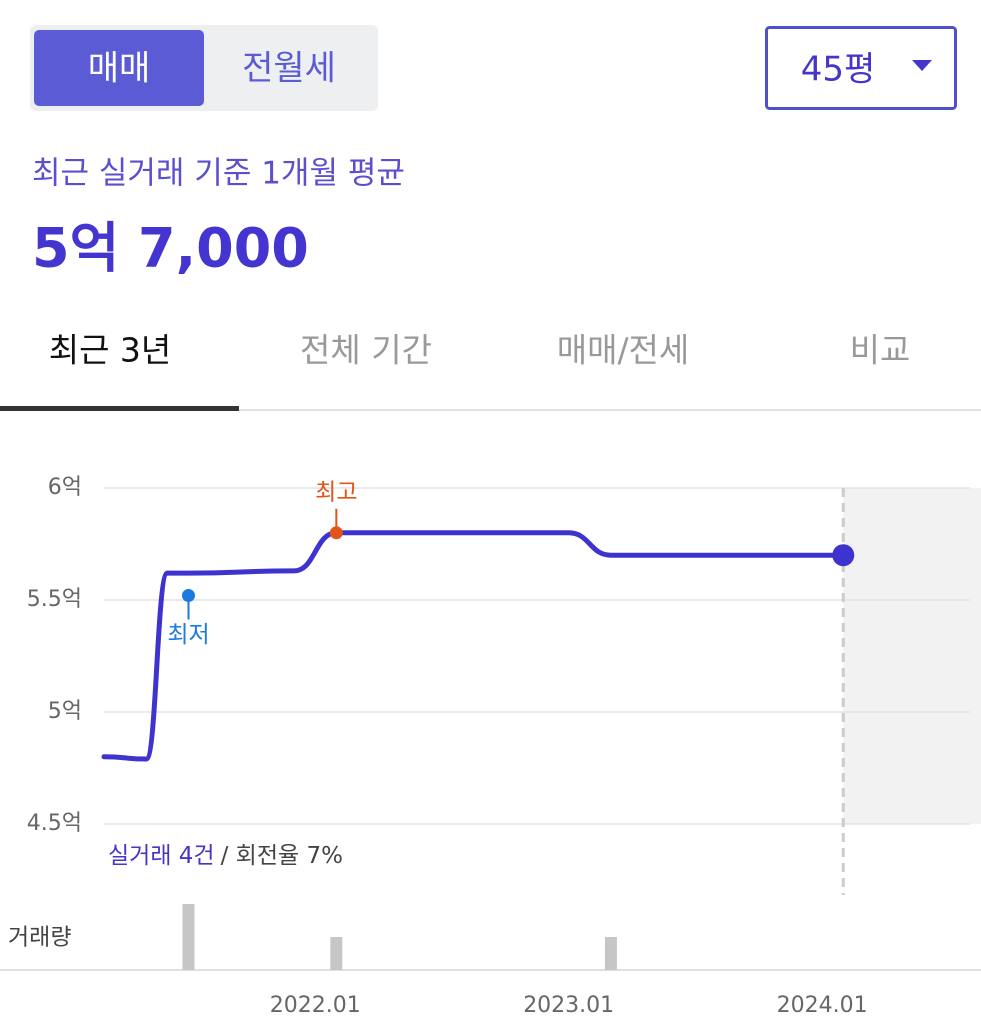 This screenshot has height=1024, width=981. I want to click on period-tab: 비교, so click(880, 350).